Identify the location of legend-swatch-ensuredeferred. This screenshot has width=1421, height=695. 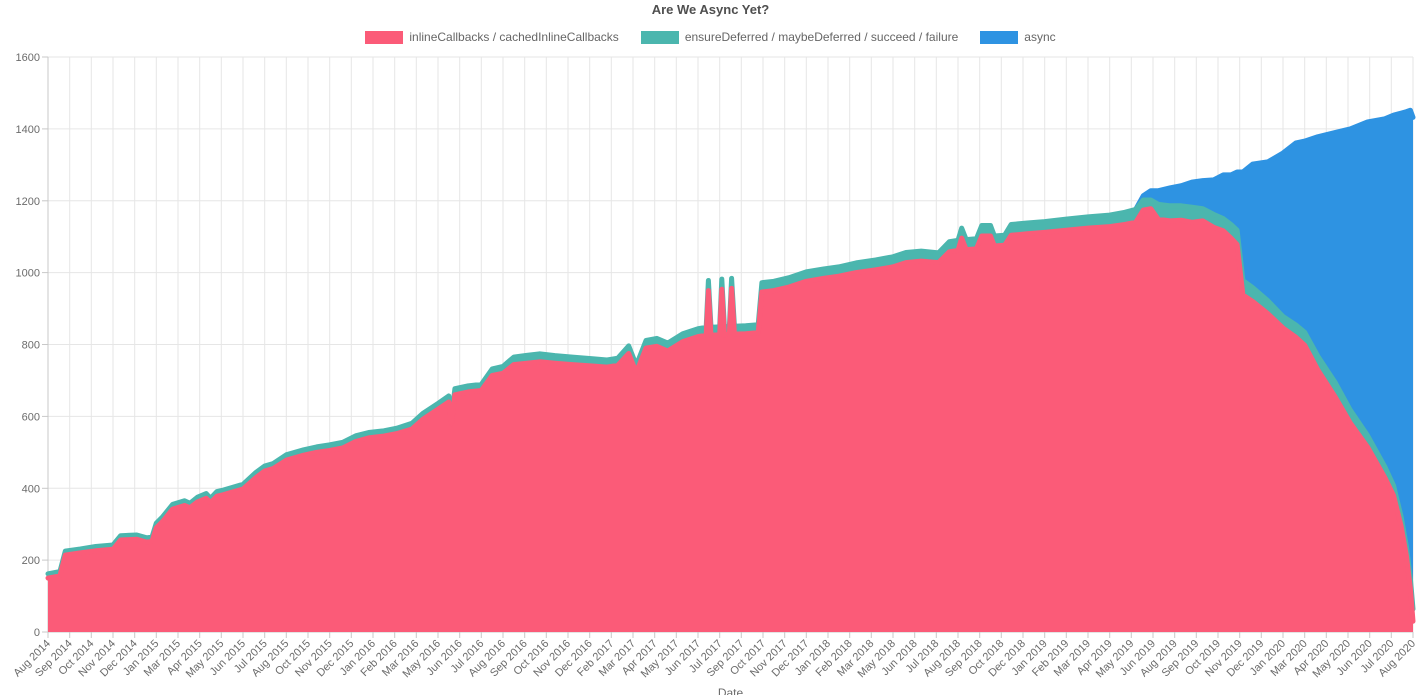
(659, 37).